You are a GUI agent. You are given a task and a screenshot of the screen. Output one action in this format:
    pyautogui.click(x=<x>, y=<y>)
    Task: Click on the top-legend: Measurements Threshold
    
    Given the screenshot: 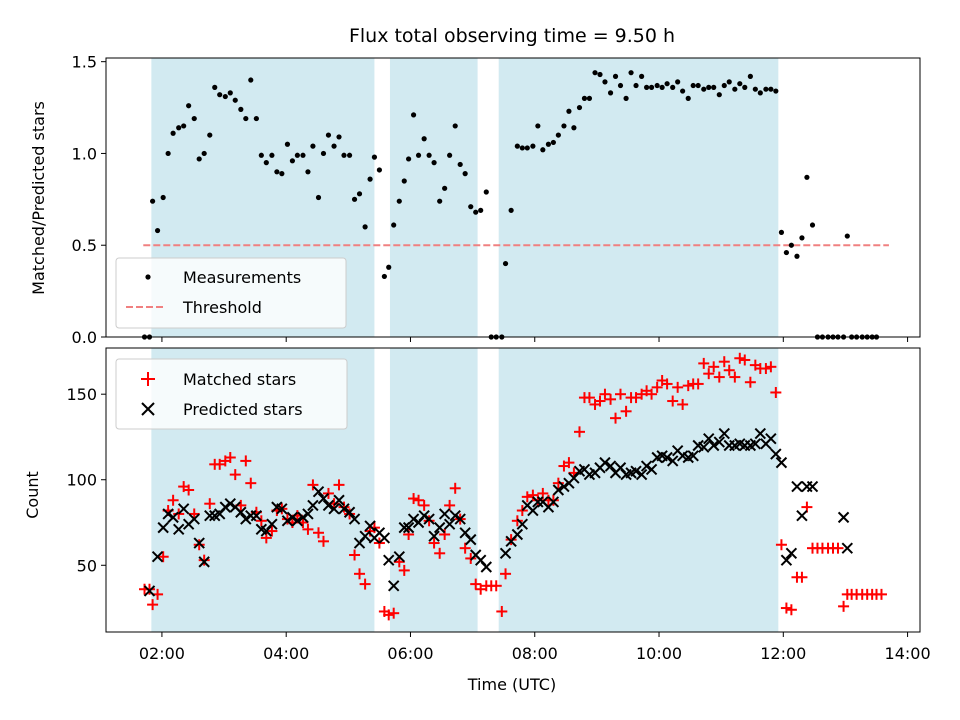 What is the action you would take?
    pyautogui.click(x=231, y=293)
    